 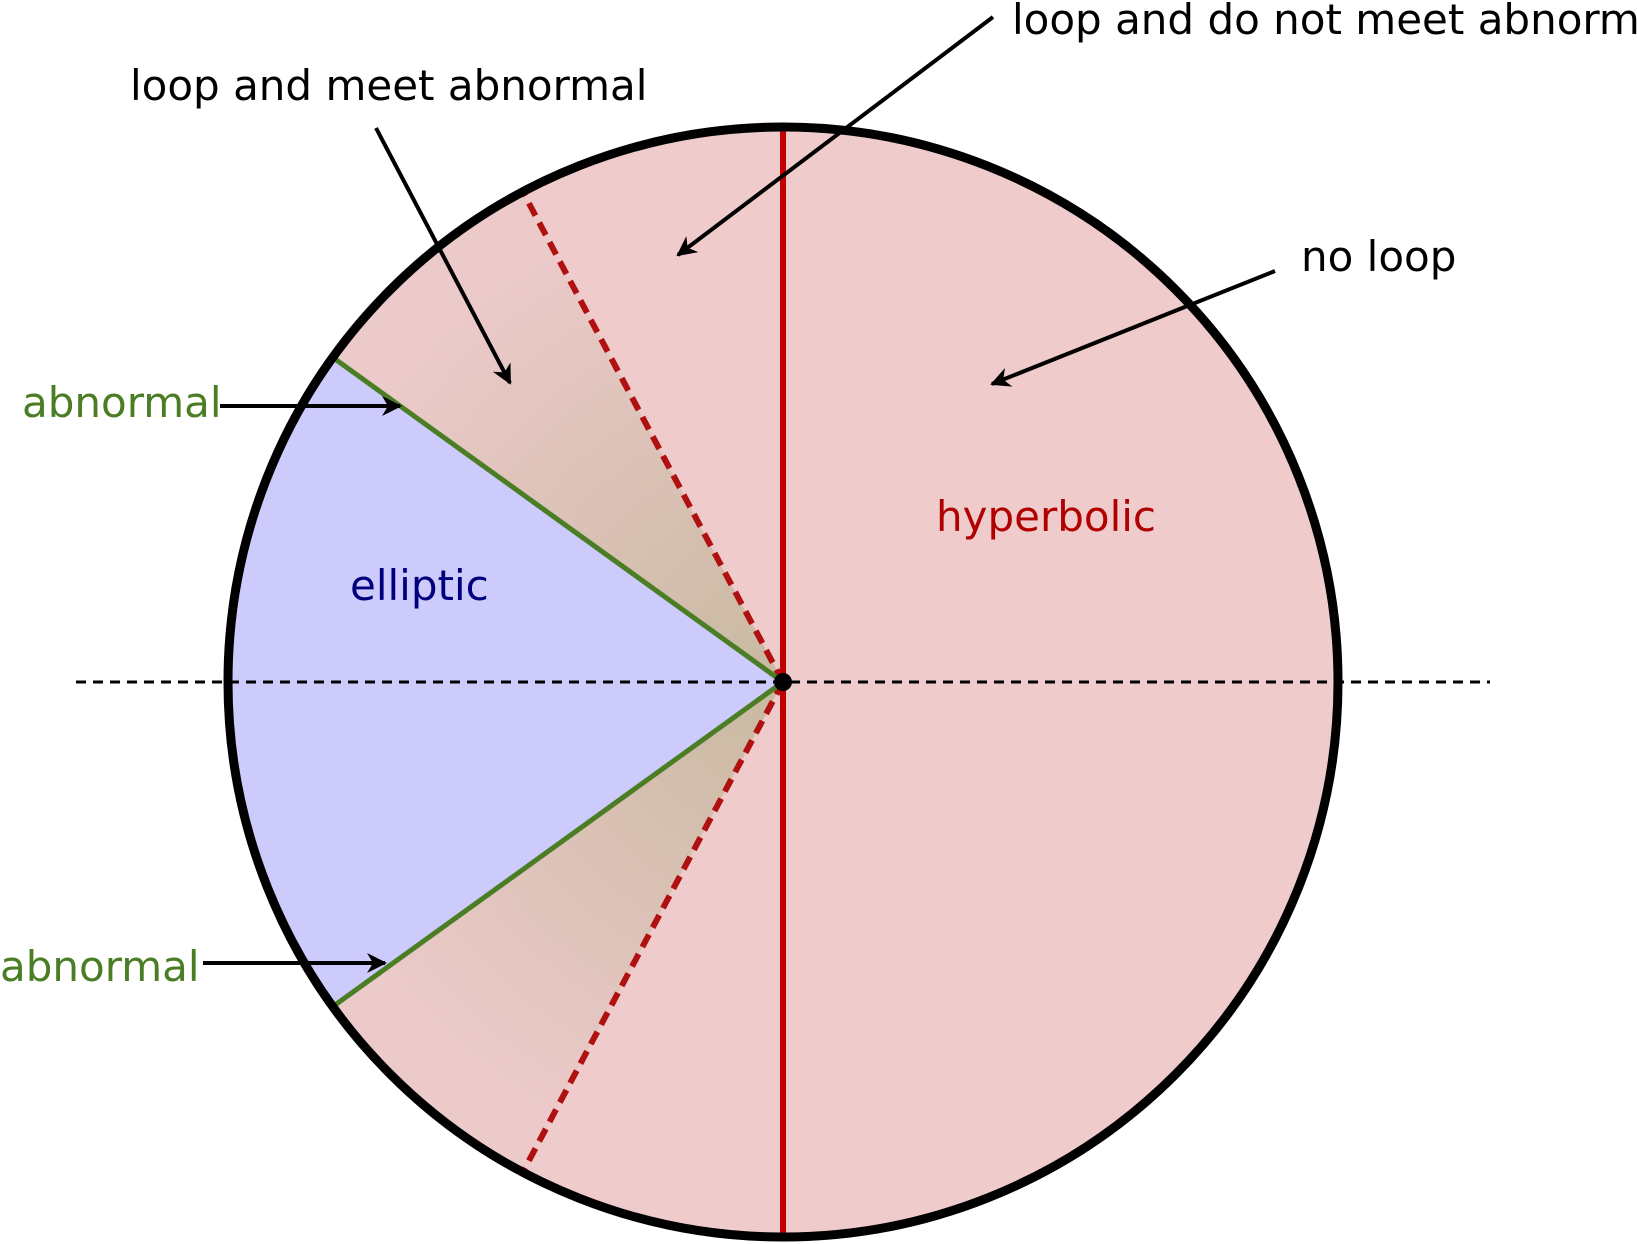 I want to click on abnormal-label-upper: abnormal, so click(x=122, y=402).